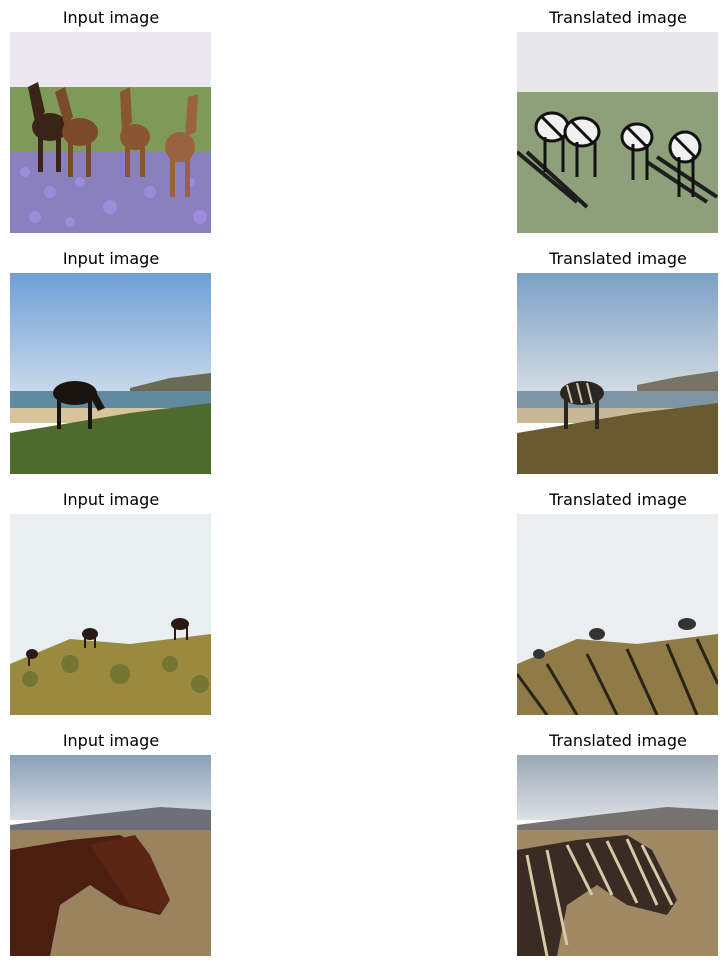 The height and width of the screenshot is (966, 728). I want to click on input-image-horse-closeup, so click(110, 855).